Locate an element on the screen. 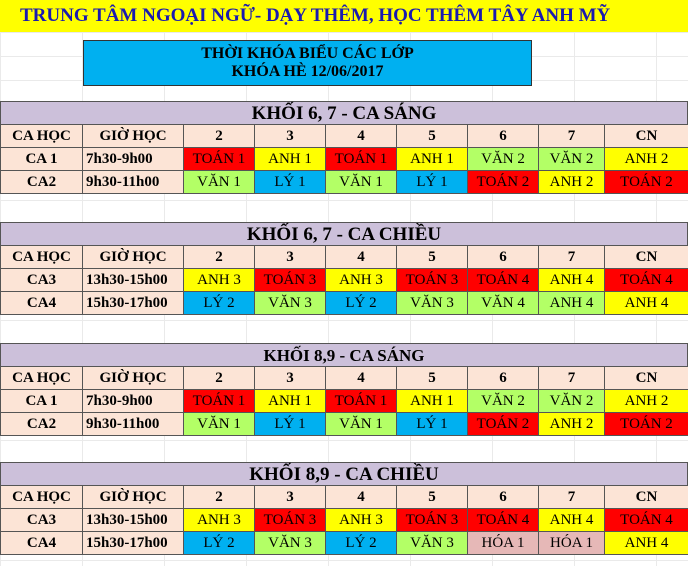  column-header: 6 is located at coordinates (503, 136).